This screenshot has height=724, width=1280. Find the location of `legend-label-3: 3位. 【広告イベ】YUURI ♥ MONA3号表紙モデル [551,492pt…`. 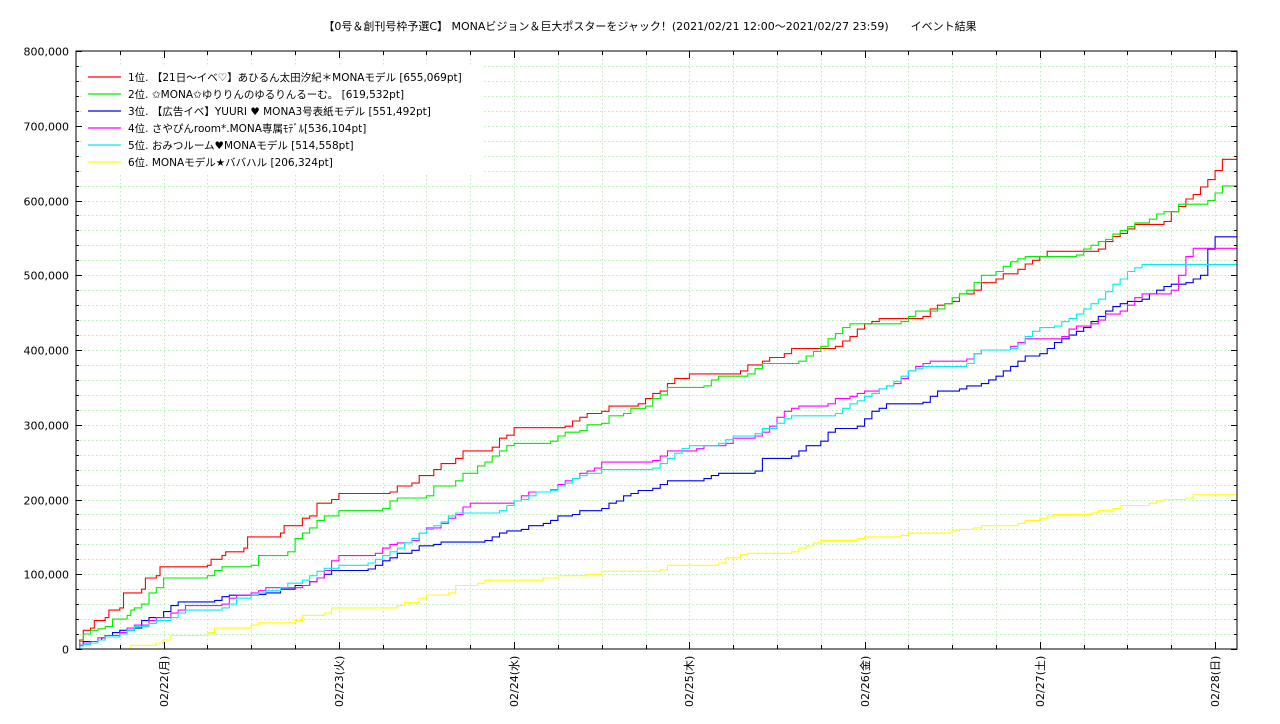

legend-label-3: 3位. 【広告イベ】YUURI ♥ MONA3号表紙モデル [551,492pt… is located at coordinates (279, 111).